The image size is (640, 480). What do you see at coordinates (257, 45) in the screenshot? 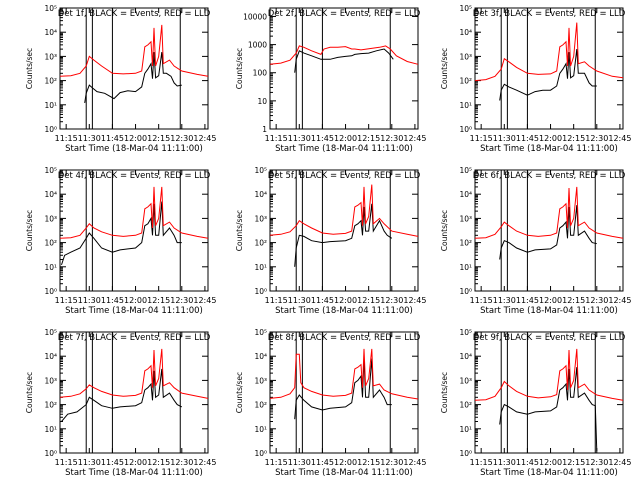
I see `y-tick-label: 1000` at bounding box center [257, 45].